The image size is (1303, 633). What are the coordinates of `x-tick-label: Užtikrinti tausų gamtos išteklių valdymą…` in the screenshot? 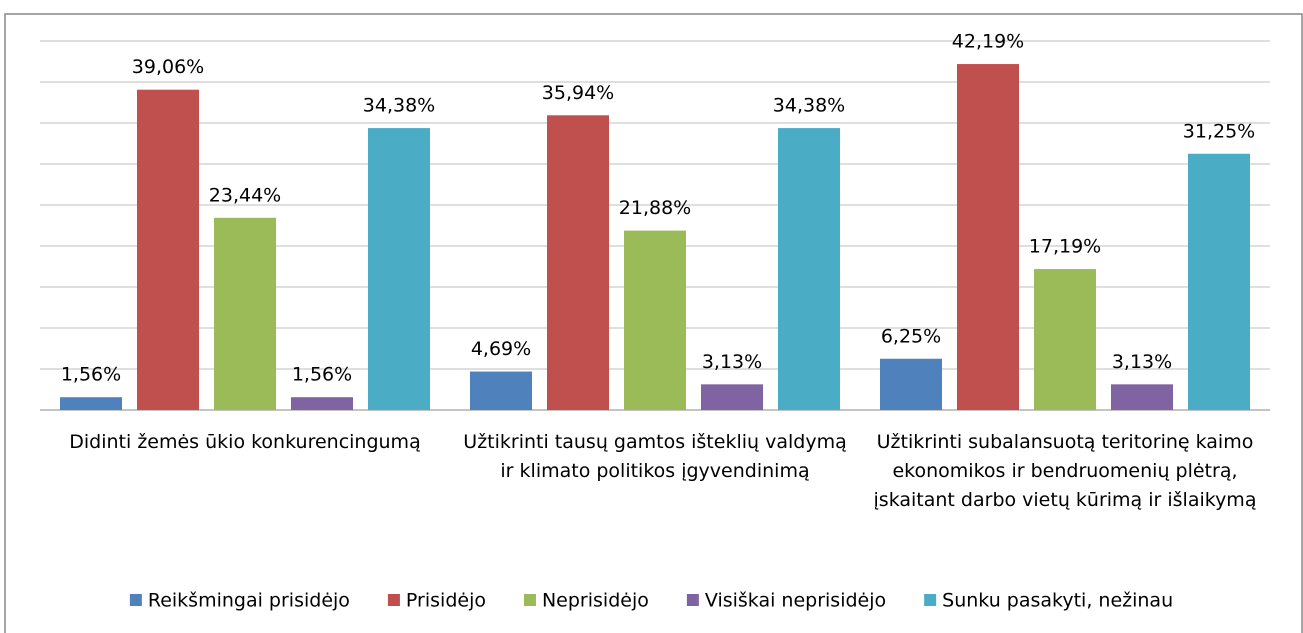 It's located at (655, 456).